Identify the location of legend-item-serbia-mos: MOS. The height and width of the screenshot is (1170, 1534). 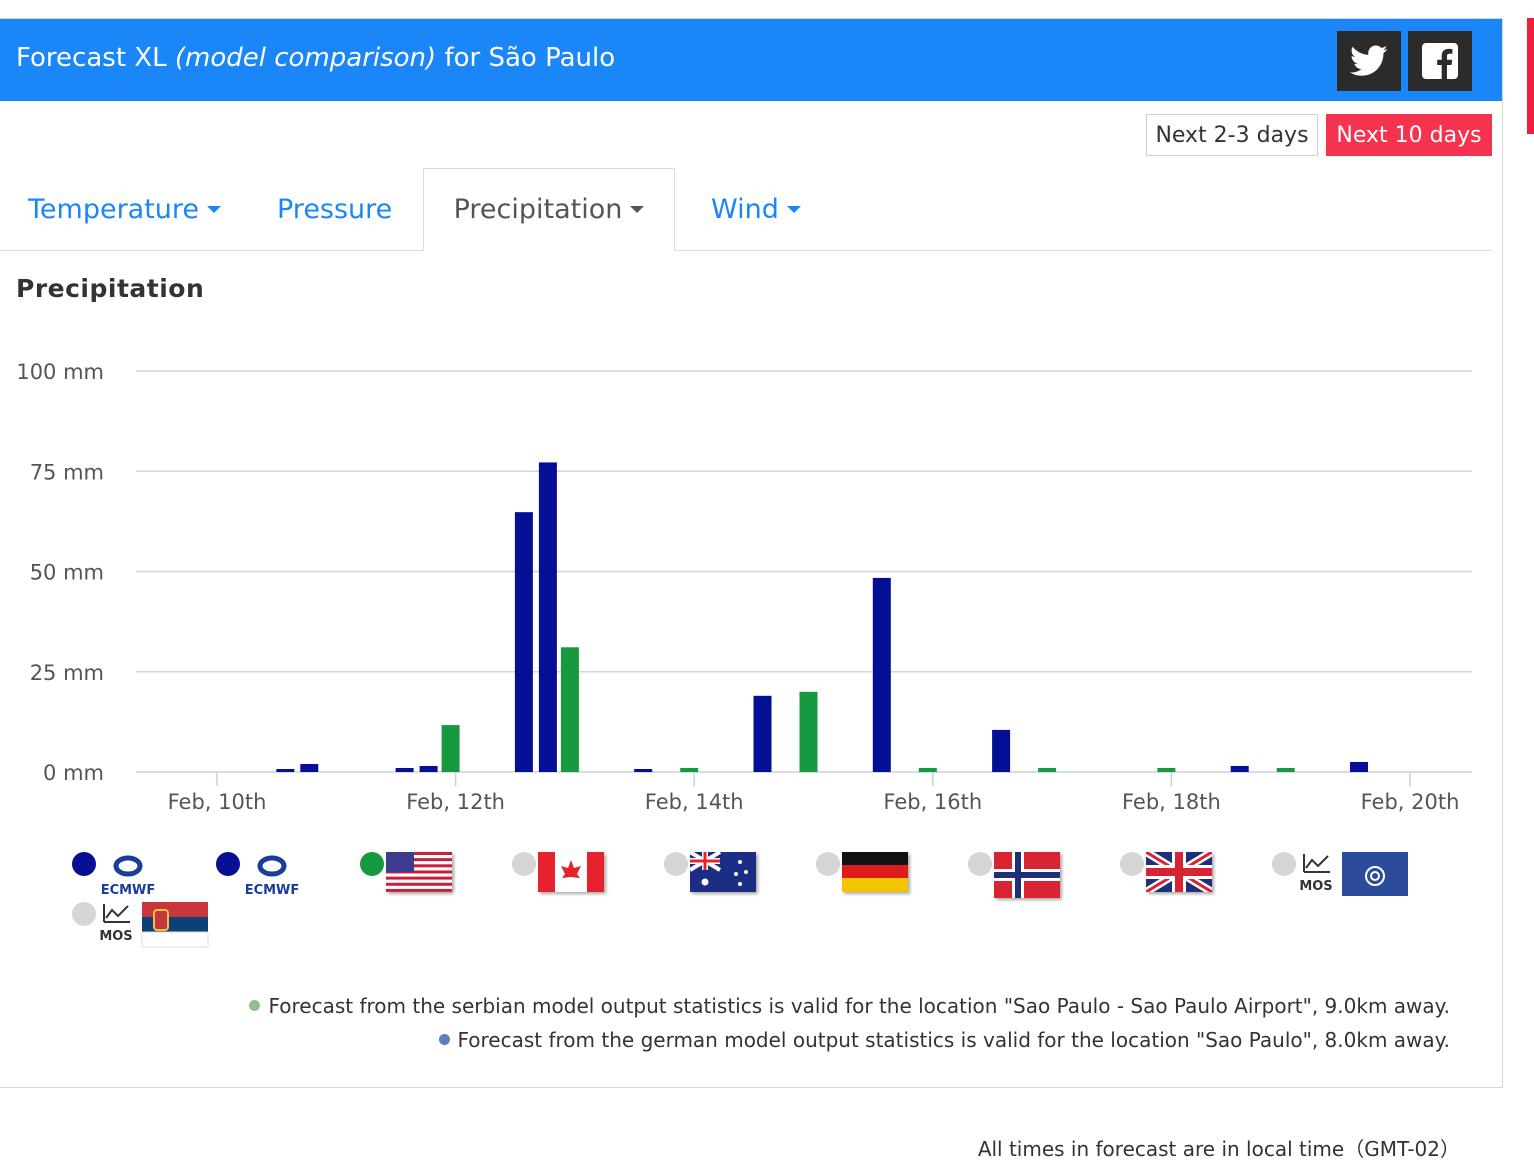
(142, 929).